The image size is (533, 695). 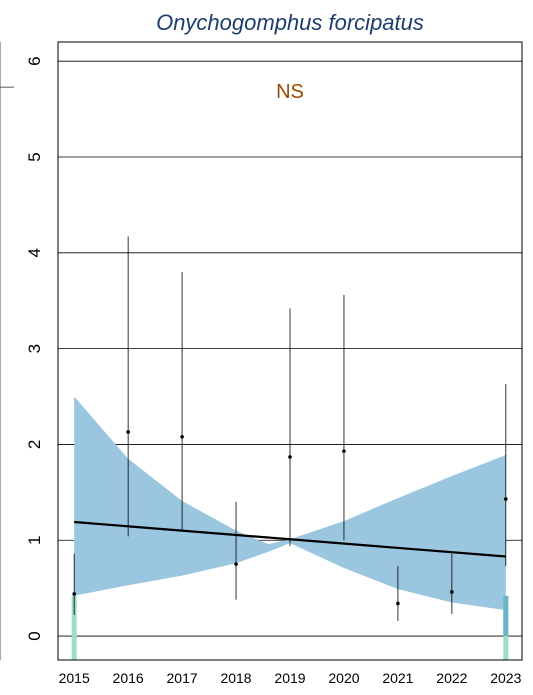 I want to click on x-tick-label: 2021, so click(x=397, y=678).